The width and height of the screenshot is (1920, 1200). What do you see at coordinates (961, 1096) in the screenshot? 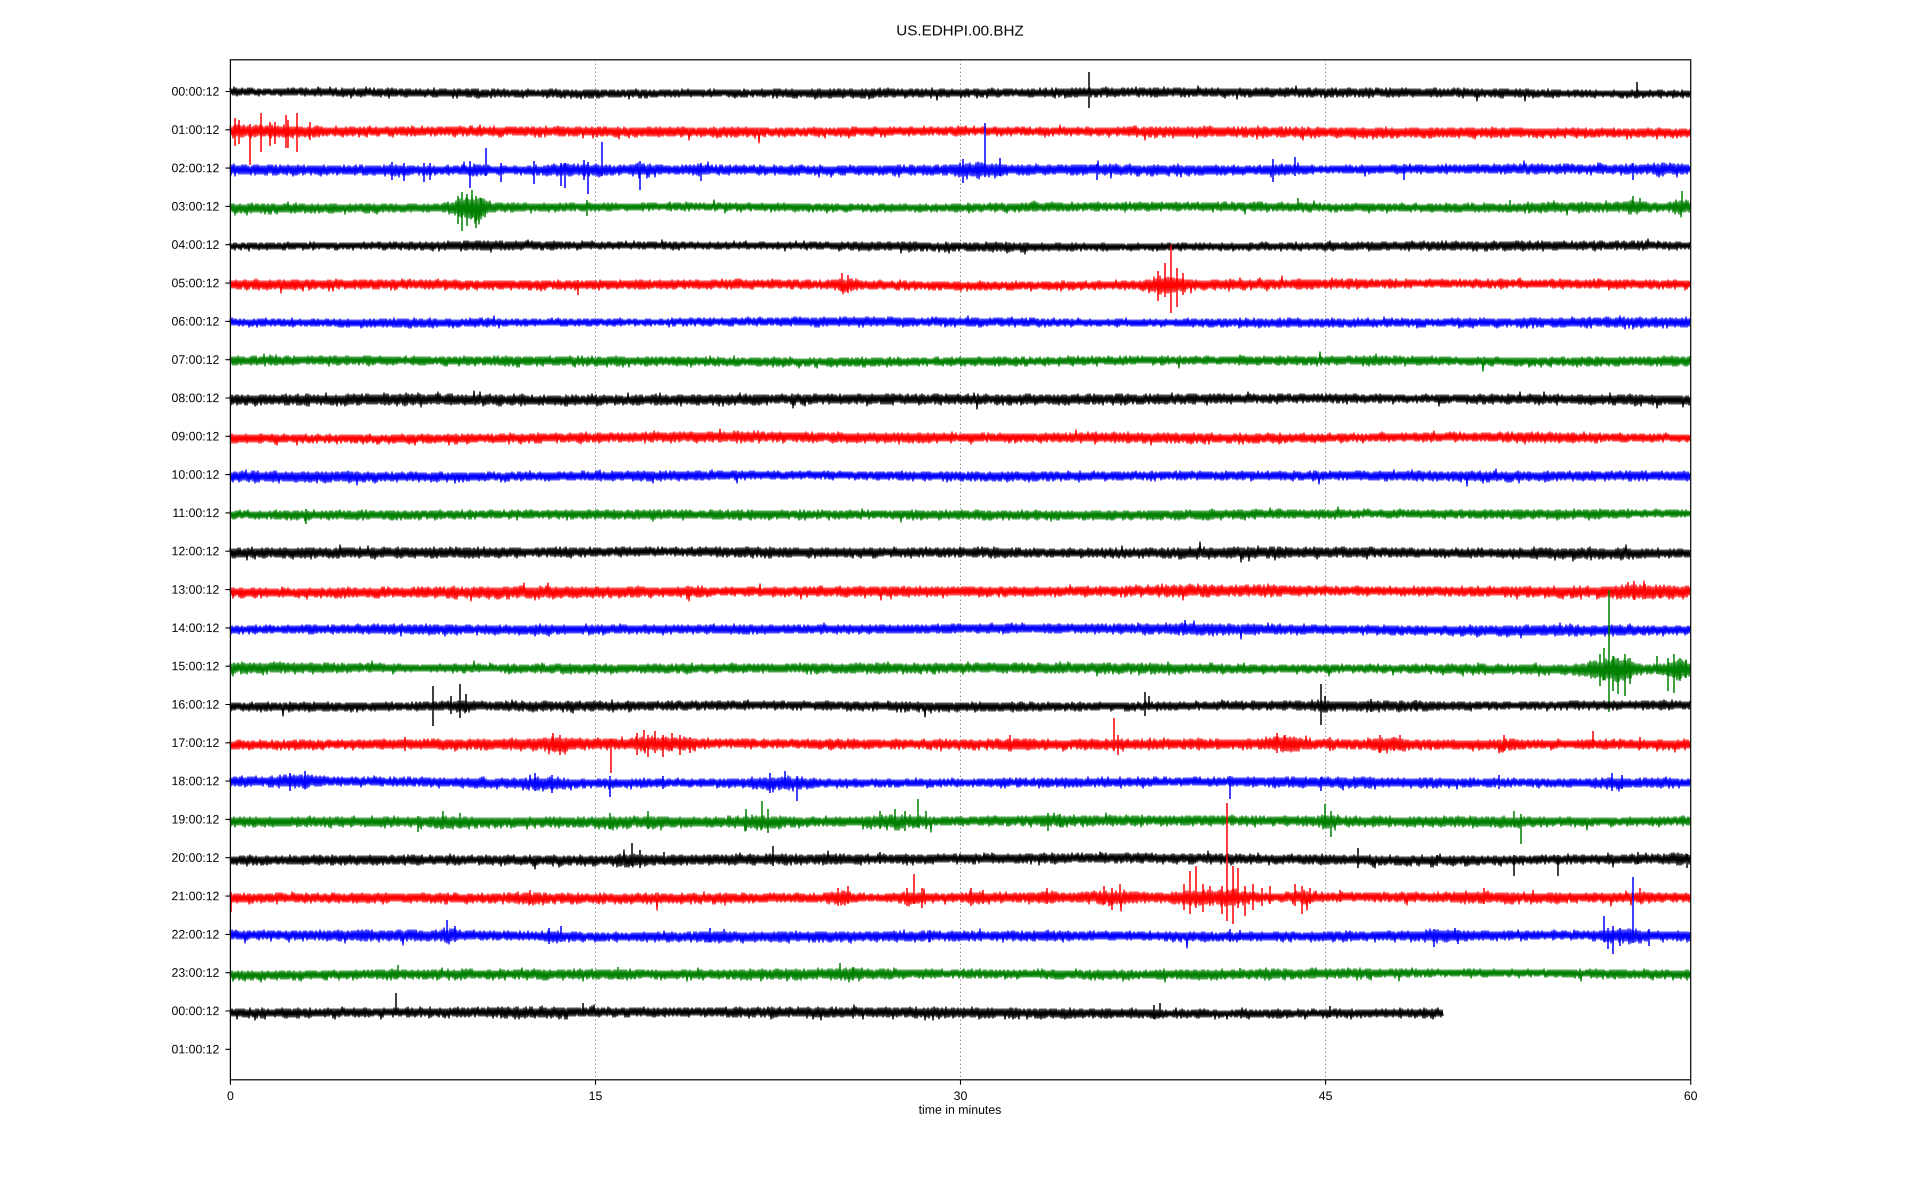
I see `svg-text: 30` at bounding box center [961, 1096].